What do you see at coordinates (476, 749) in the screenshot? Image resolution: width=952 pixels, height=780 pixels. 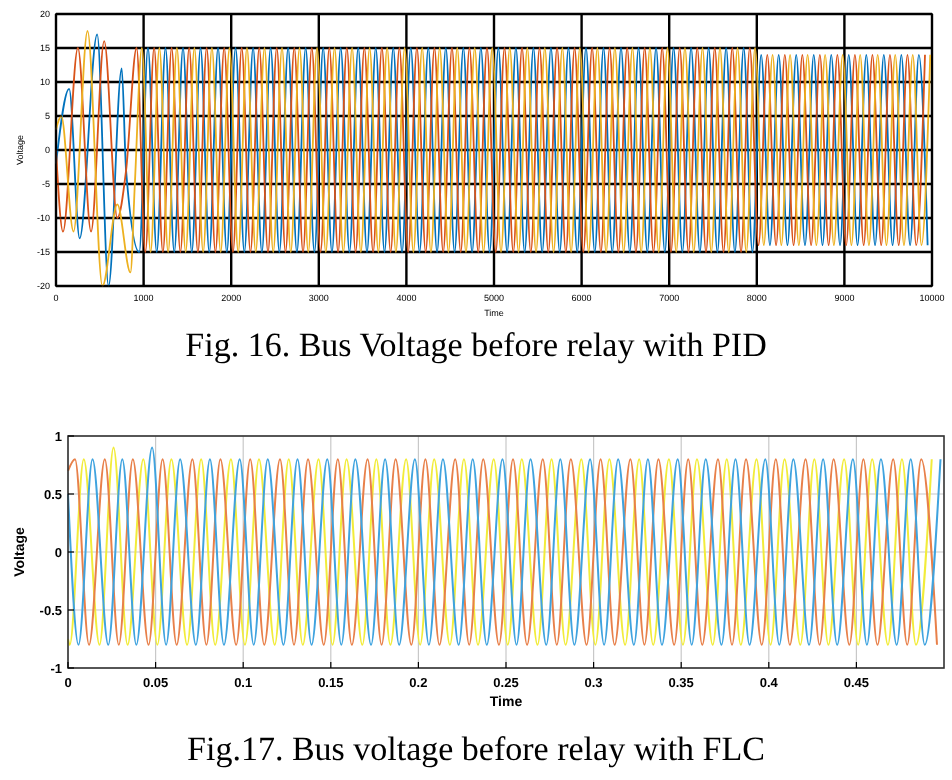 I see `caption: Fig.17. Bus voltage before relay with FLC` at bounding box center [476, 749].